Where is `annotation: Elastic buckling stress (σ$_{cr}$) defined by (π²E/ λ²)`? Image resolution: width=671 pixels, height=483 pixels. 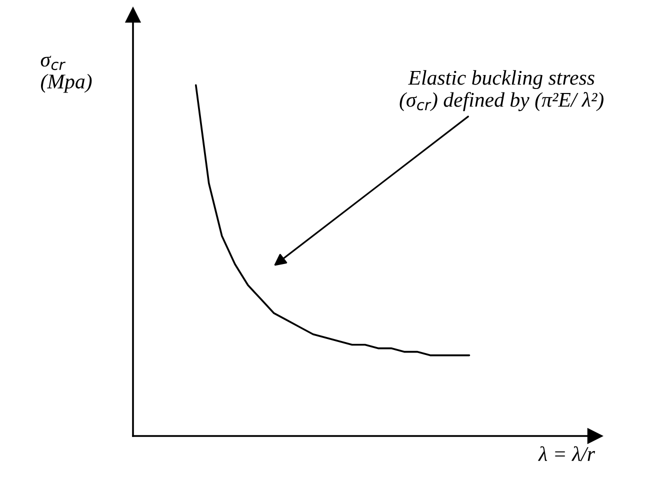
annotation: Elastic buckling stress (σ$_{cr}$) defined by (π²E/ λ²) is located at coordinates (502, 91).